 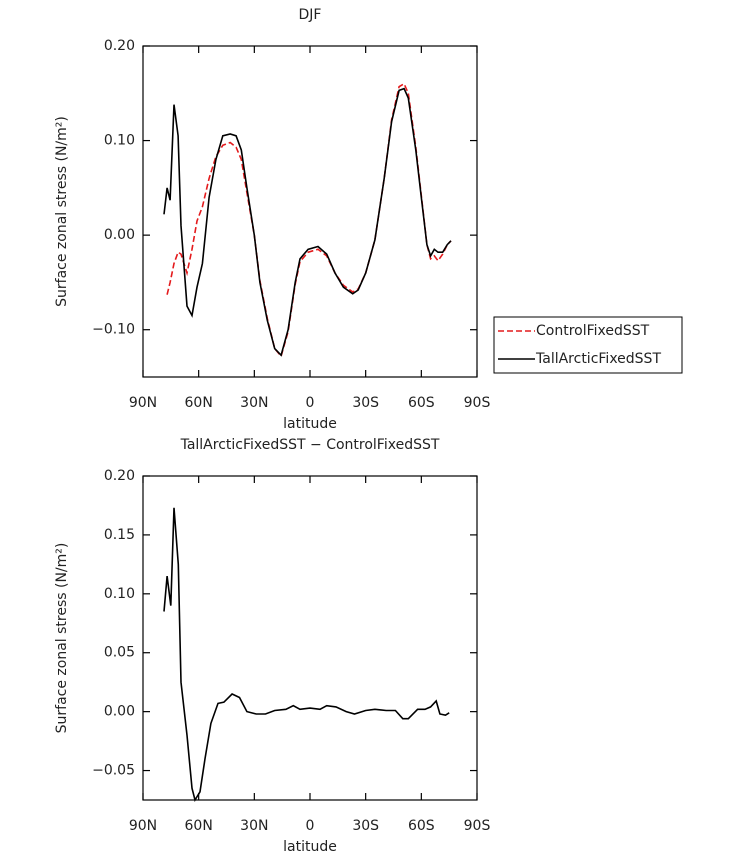 What do you see at coordinates (598, 359) in the screenshot?
I see `legend-label: TallArcticFixedSST` at bounding box center [598, 359].